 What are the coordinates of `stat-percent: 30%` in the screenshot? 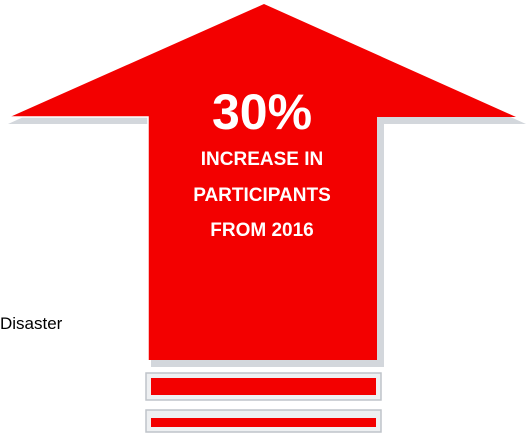 It's located at (262, 112).